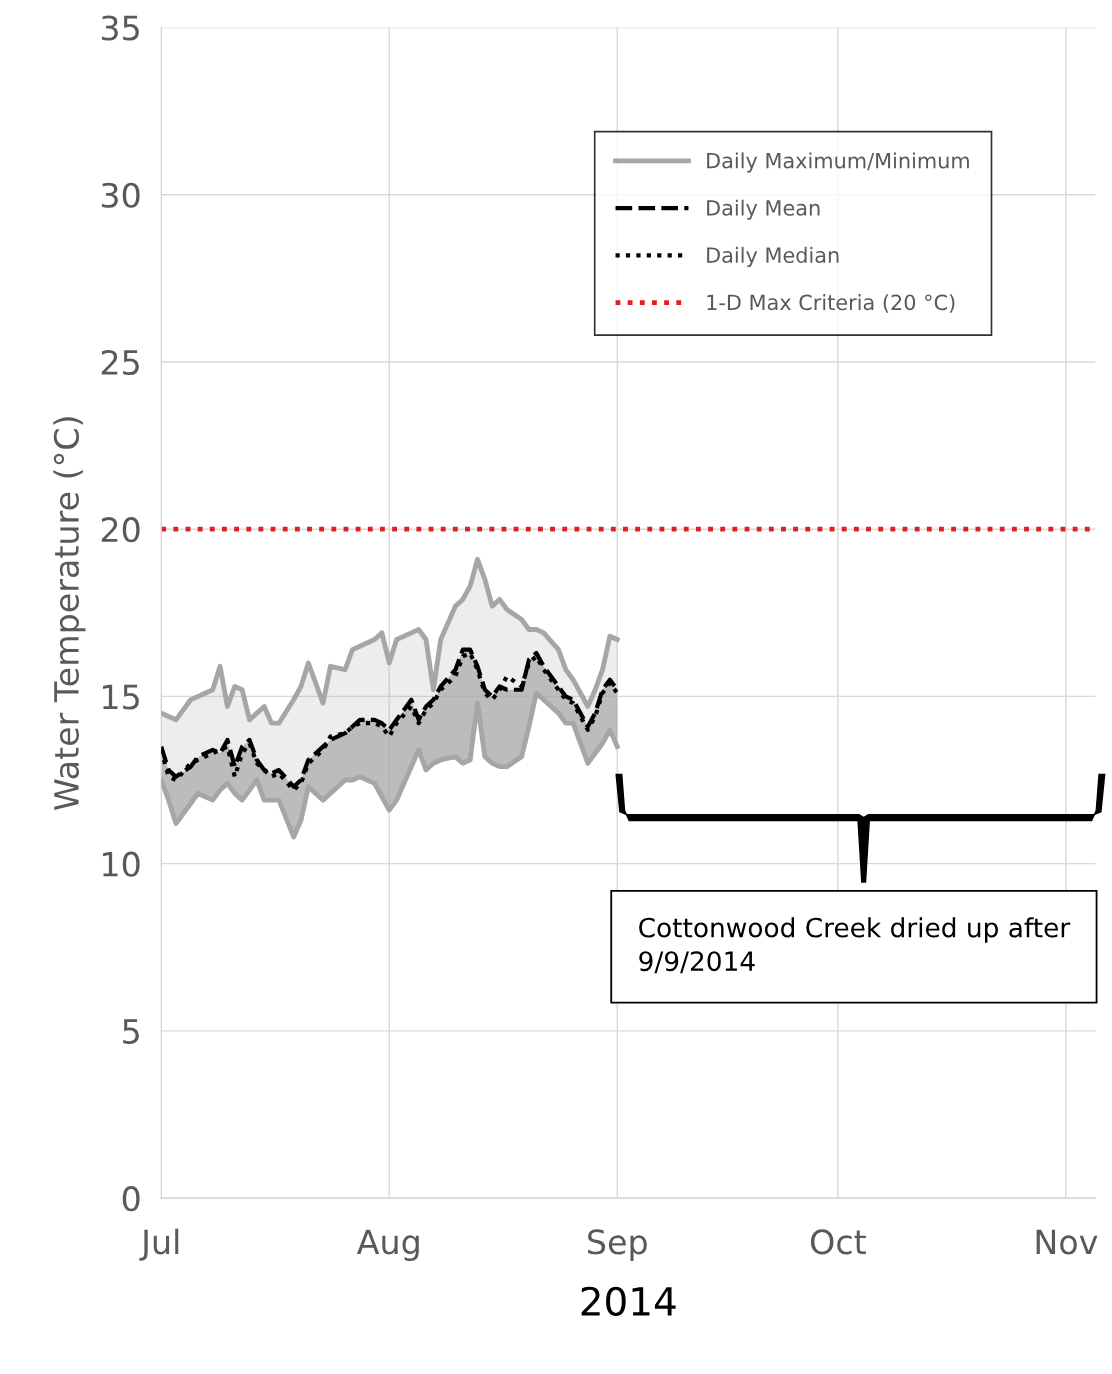 This screenshot has height=1374, width=1112. What do you see at coordinates (773, 257) in the screenshot?
I see `legend-label: Daily Median` at bounding box center [773, 257].